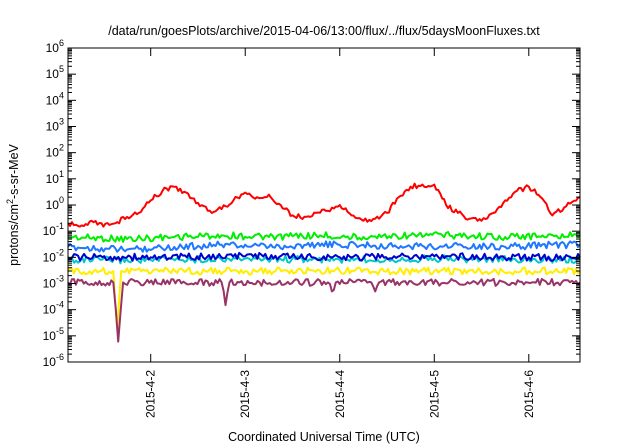 Image resolution: width=640 pixels, height=448 pixels. I want to click on y-axis-label-superscript: 2, so click(10, 201).